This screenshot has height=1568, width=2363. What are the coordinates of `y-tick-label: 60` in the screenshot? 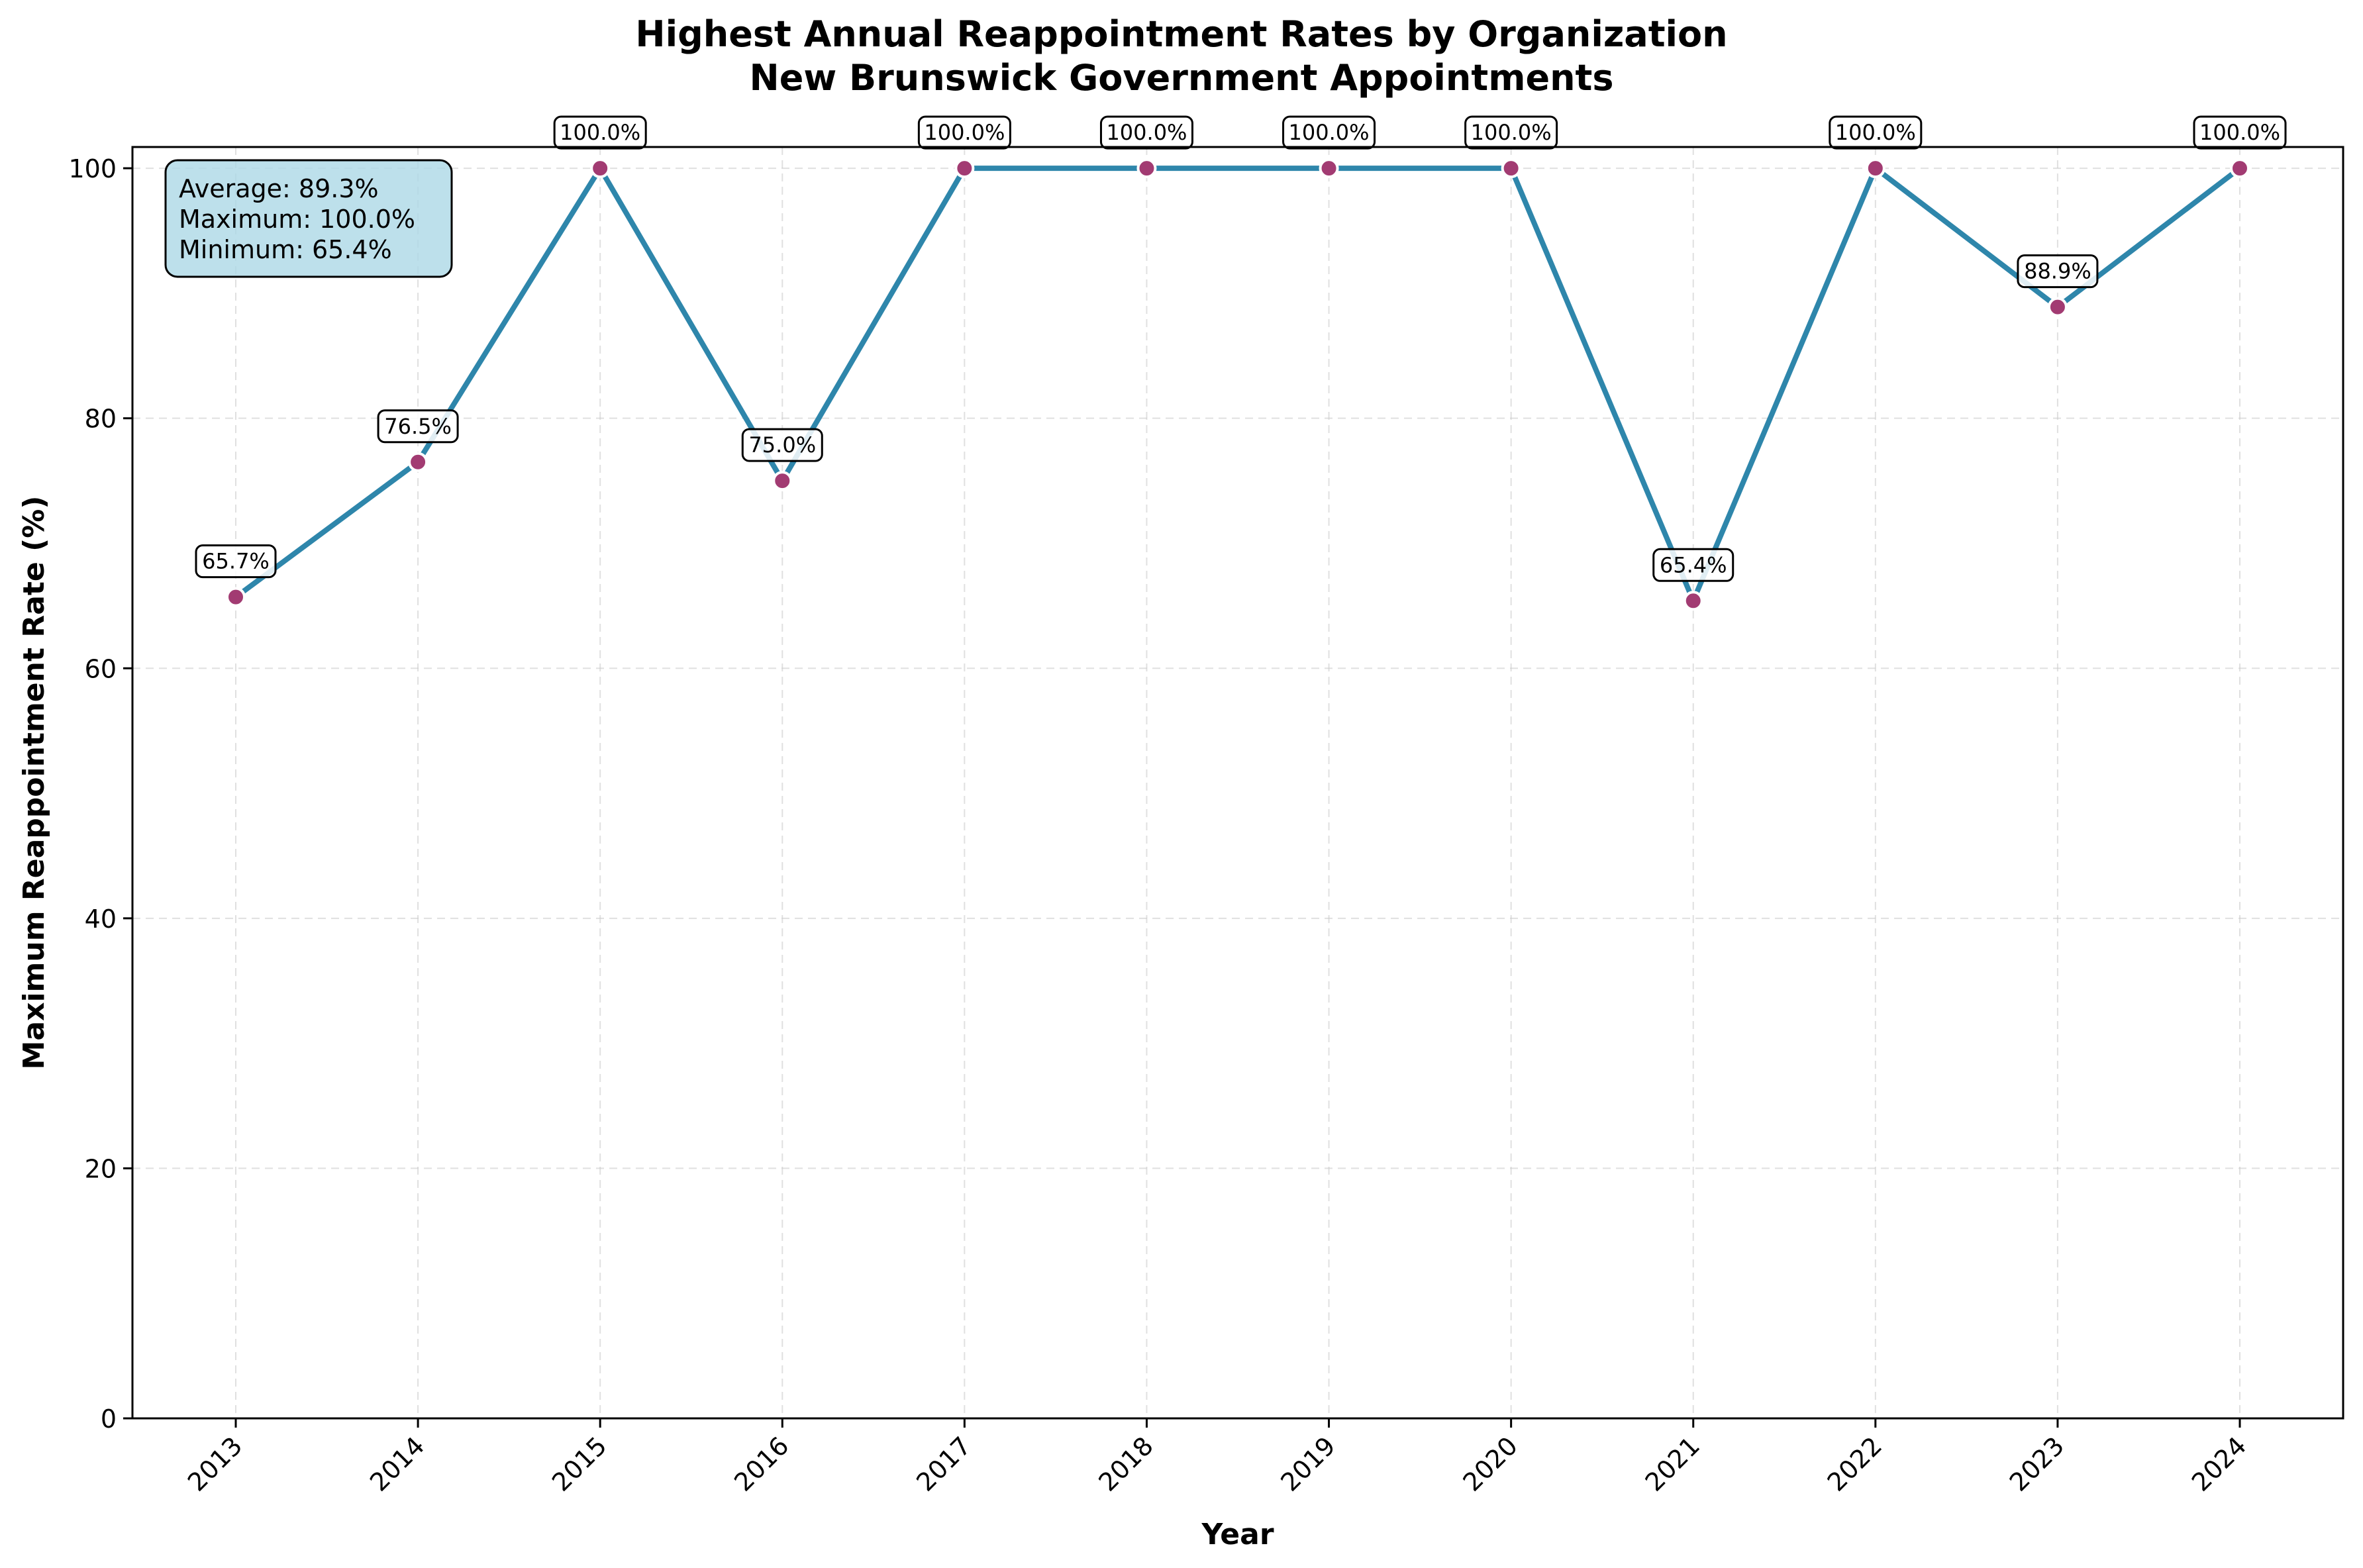 It's located at (101, 668).